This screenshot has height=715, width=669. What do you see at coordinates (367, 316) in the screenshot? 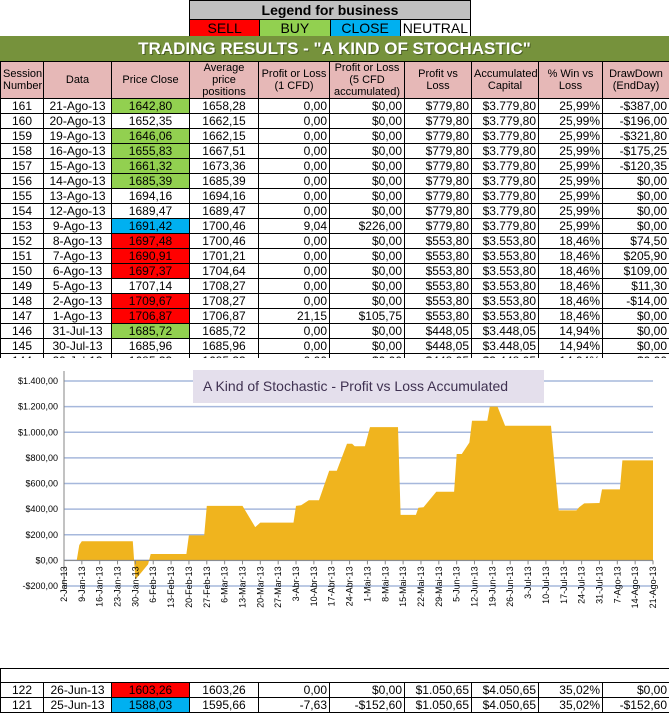
I see `cell: $105,75` at bounding box center [367, 316].